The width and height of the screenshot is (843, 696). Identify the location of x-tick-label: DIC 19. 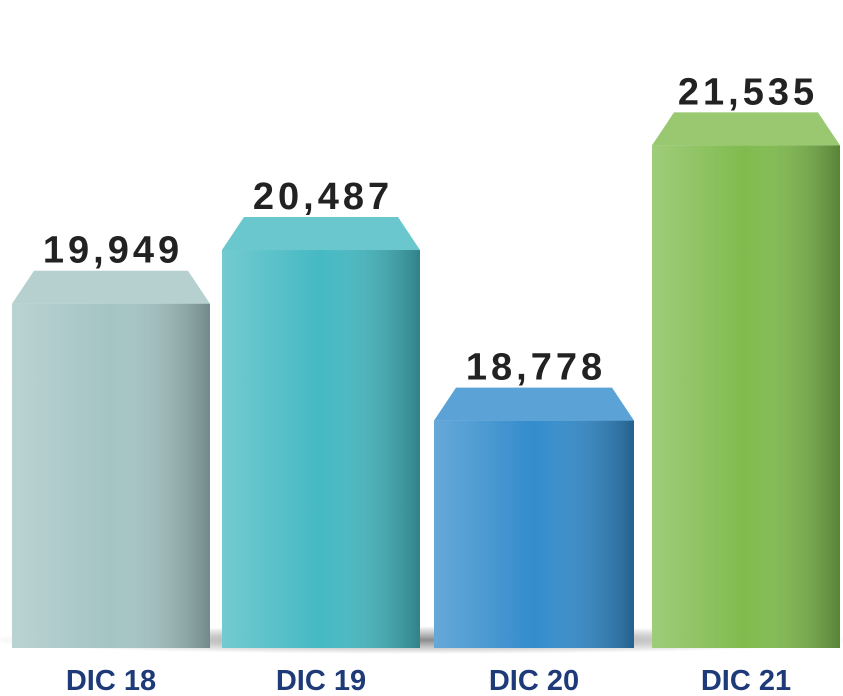
(321, 680).